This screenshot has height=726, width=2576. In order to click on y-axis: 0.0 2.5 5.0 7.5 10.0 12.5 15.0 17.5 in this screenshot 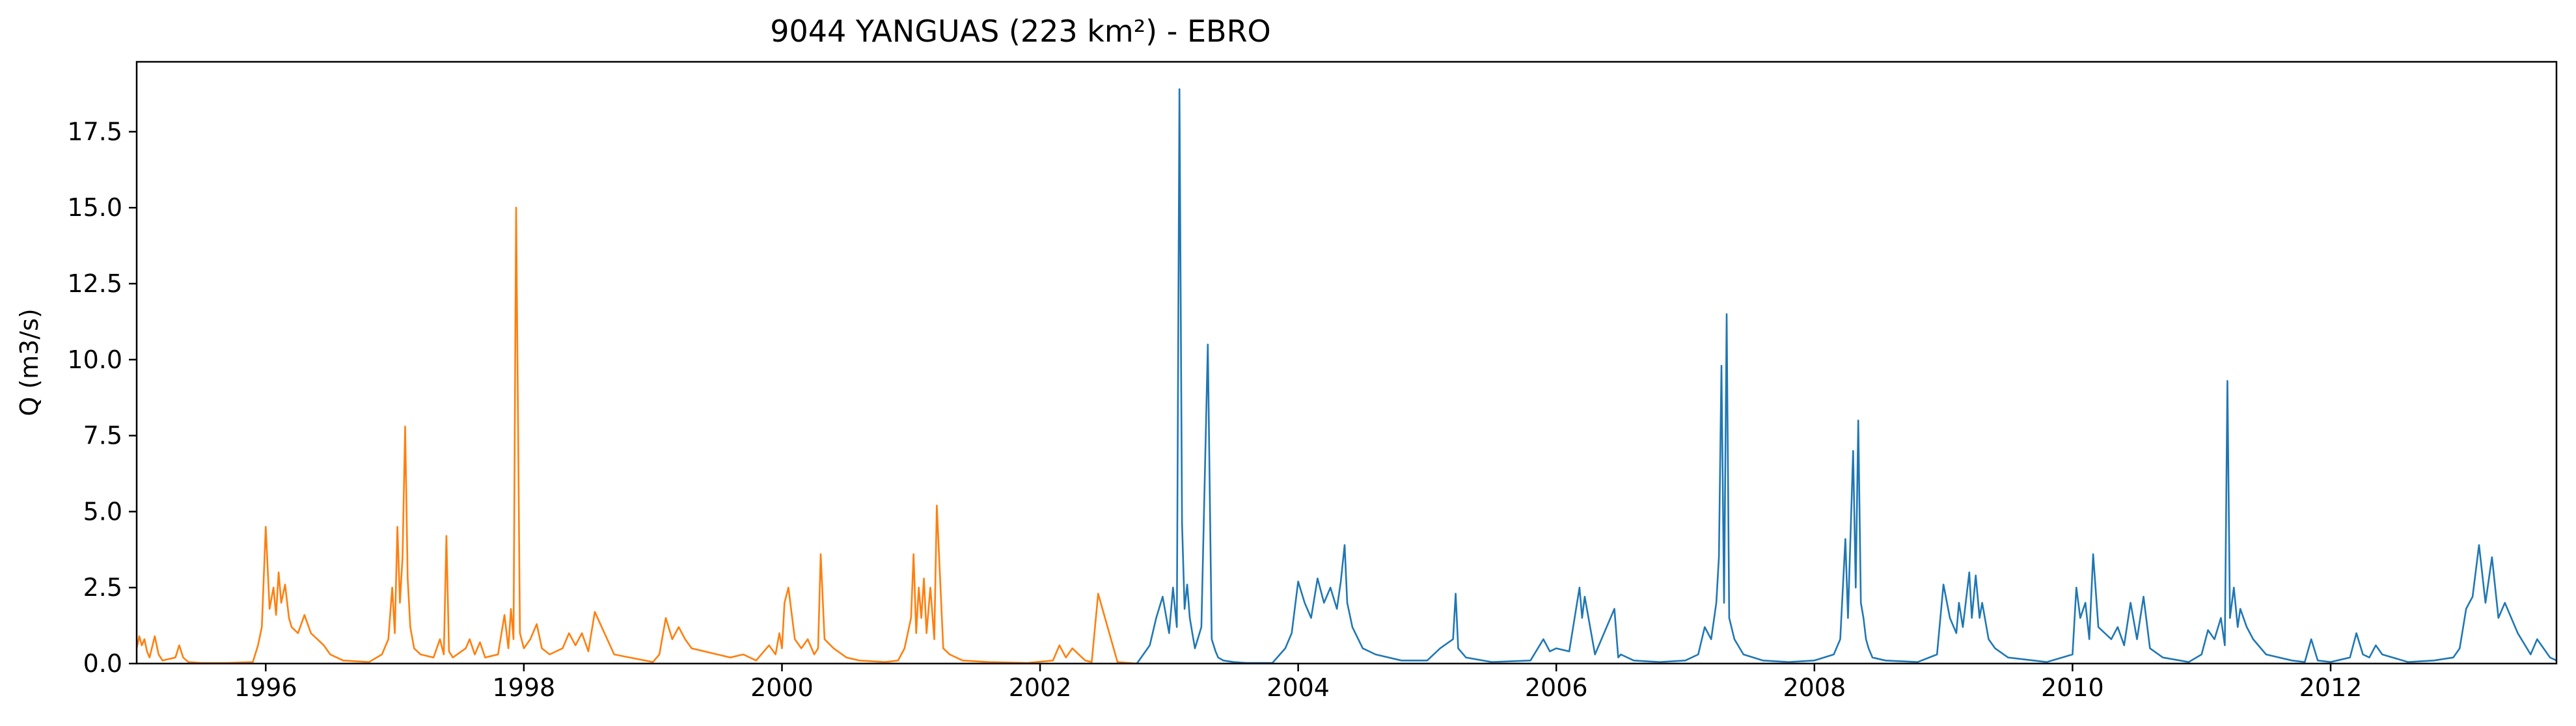, I will do `click(102, 397)`.